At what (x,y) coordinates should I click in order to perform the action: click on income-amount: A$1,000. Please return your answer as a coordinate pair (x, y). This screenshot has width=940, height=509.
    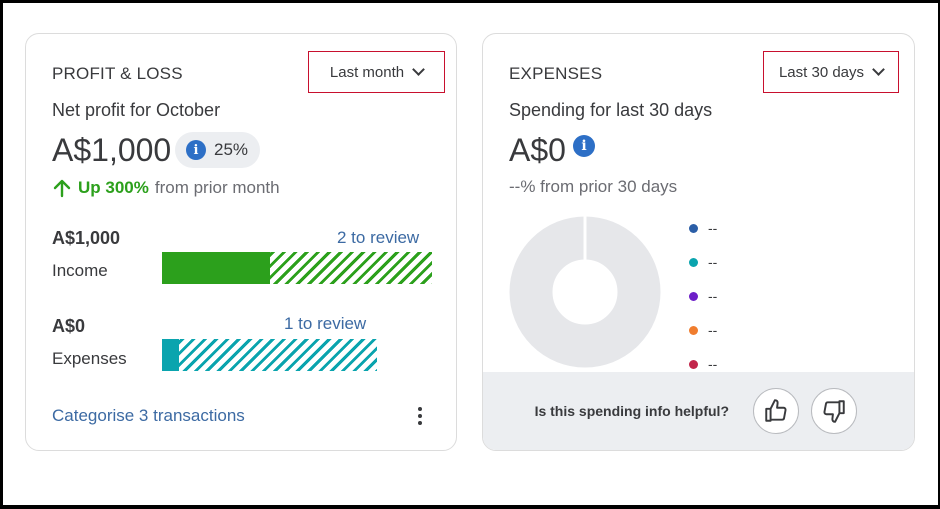
    Looking at the image, I should click on (86, 238).